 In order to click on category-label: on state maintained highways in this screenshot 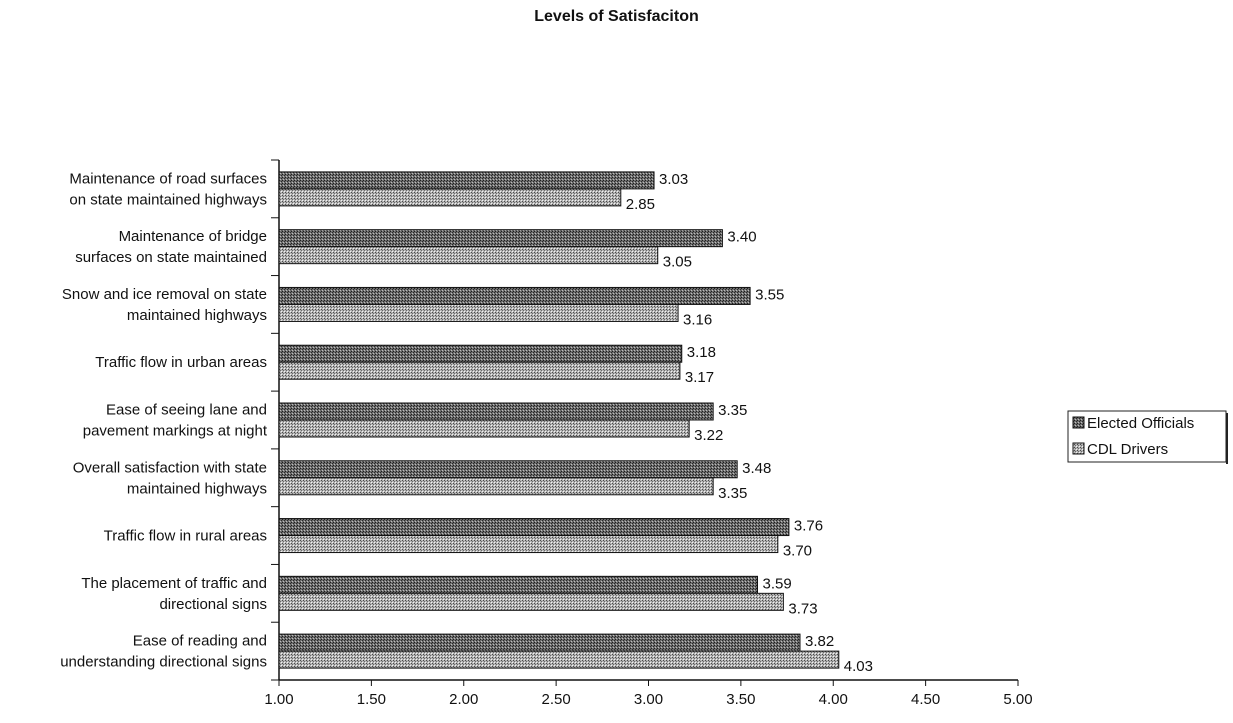, I will do `click(168, 199)`.